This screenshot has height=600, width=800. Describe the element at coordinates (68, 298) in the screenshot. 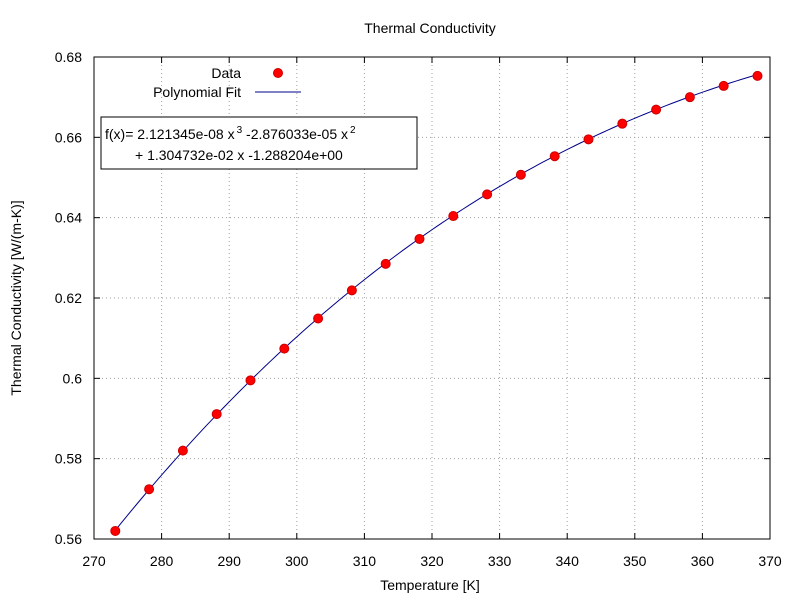

I see `y-tick-label: 0.62` at that location.